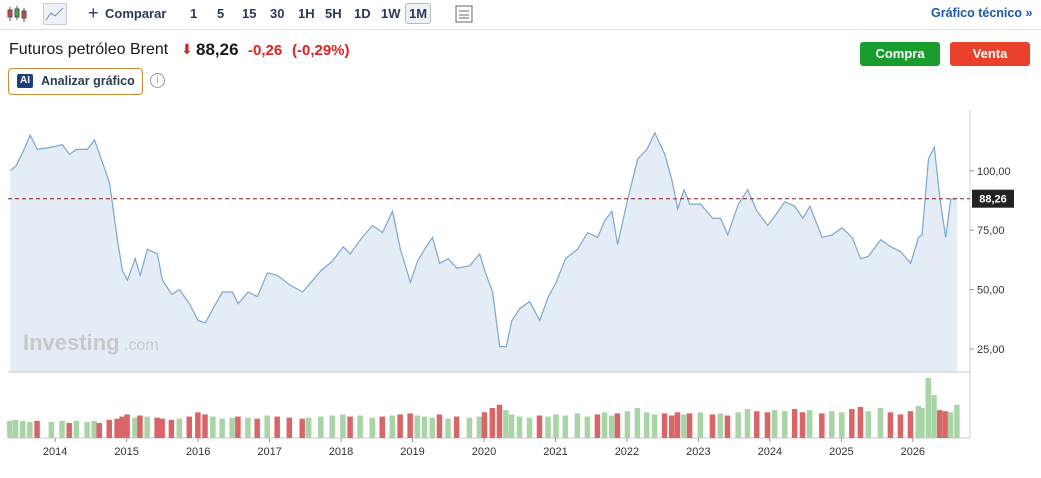 This screenshot has height=478, width=1041. I want to click on plus-icon: +, so click(93, 13).